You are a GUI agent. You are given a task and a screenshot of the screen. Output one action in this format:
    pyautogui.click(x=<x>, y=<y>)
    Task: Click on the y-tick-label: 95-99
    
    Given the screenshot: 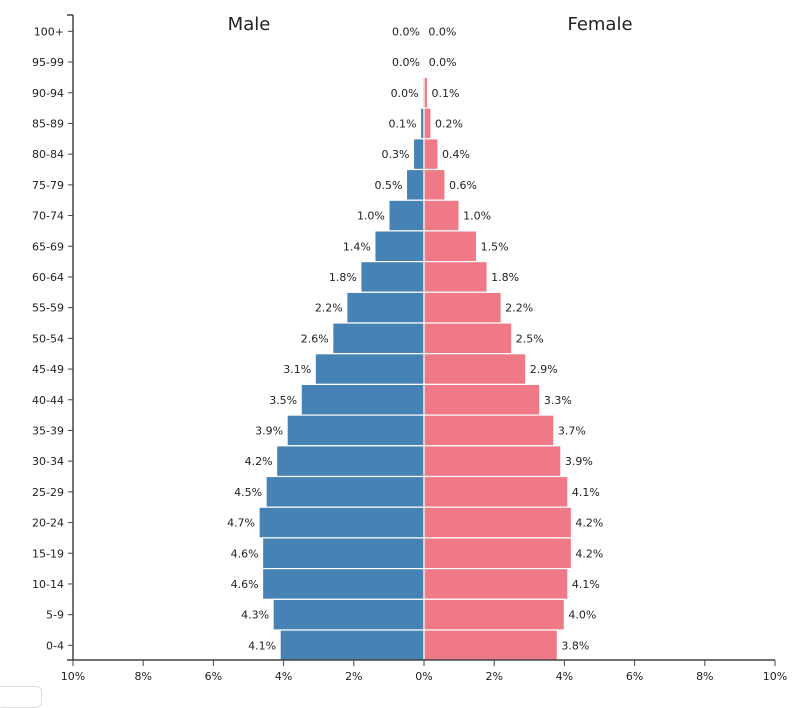 What is the action you would take?
    pyautogui.click(x=48, y=62)
    